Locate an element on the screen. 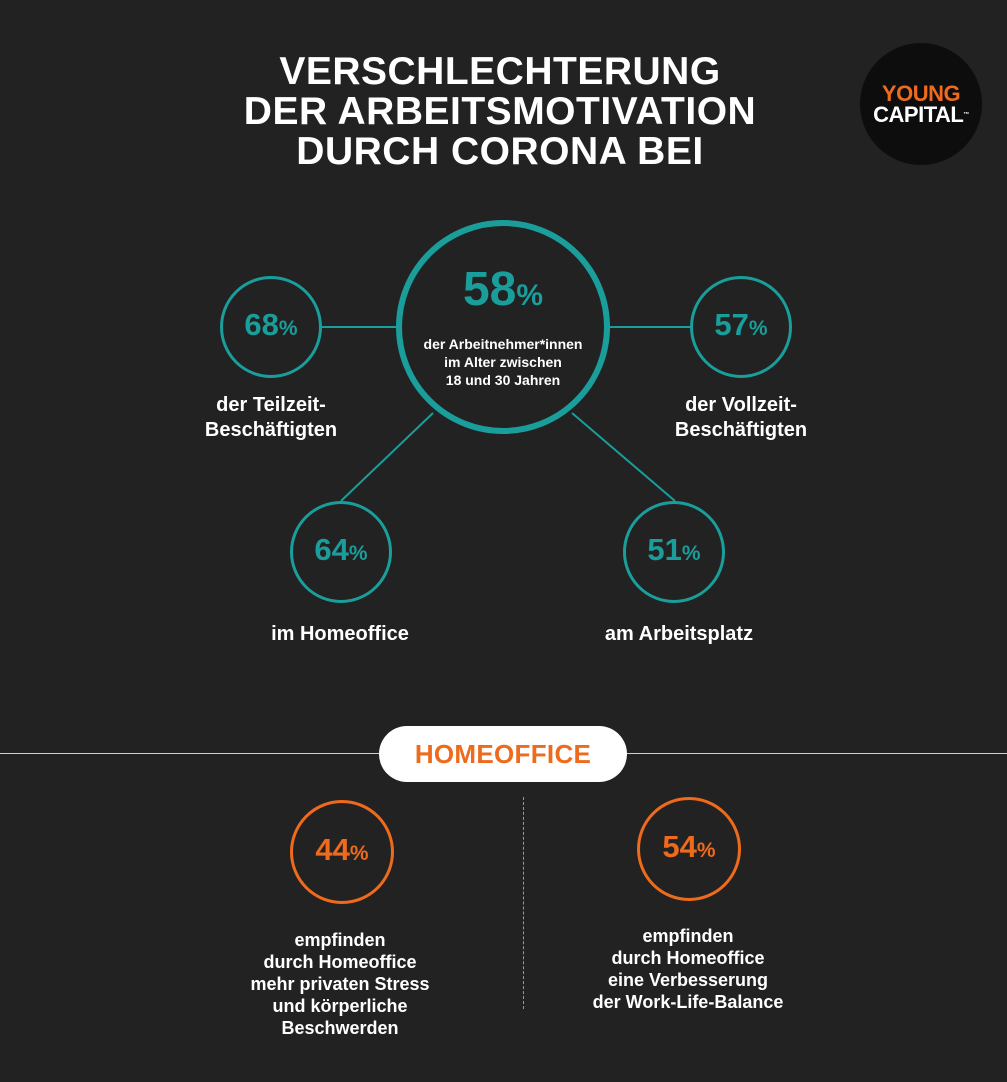 This screenshot has width=1007, height=1082. balance-stat-value: 54% is located at coordinates (688, 849).